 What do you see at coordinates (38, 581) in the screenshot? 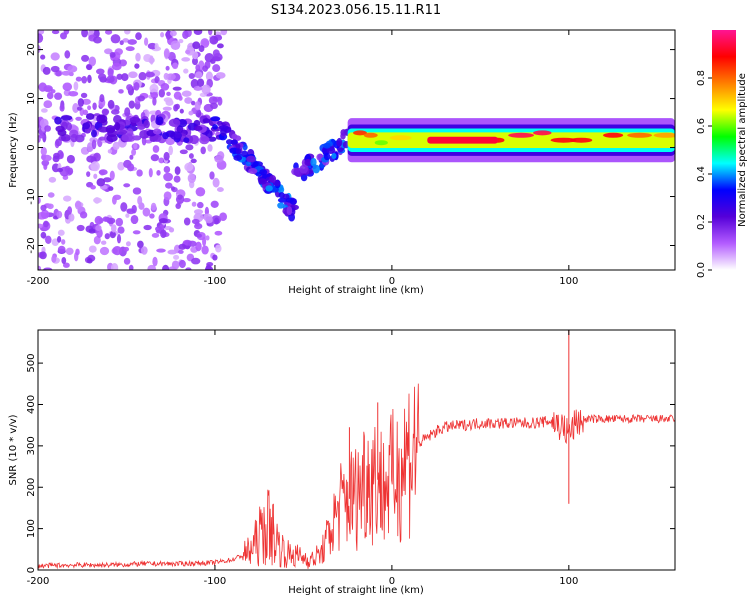
I see `x-tick-label: -200` at bounding box center [38, 581].